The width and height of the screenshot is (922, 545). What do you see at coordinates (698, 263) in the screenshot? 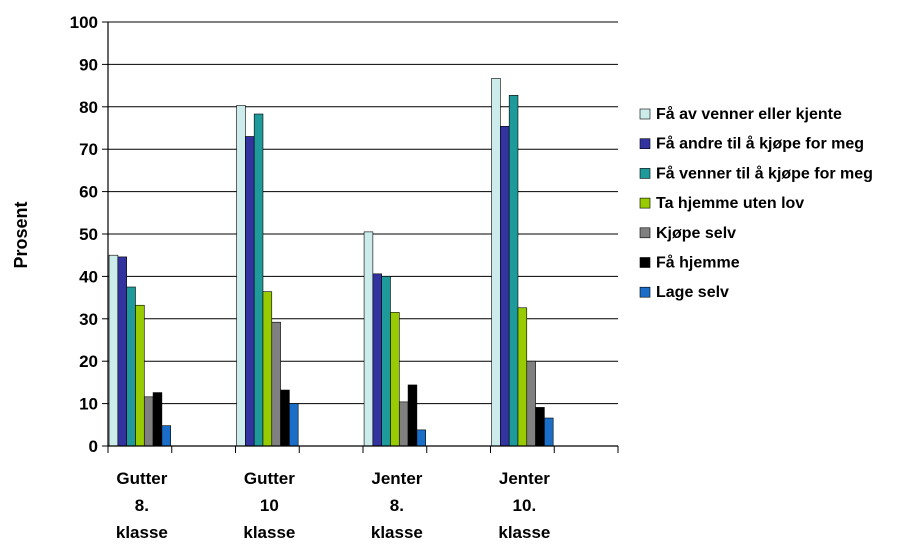
I see `legend-entry: Få hjemme` at bounding box center [698, 263].